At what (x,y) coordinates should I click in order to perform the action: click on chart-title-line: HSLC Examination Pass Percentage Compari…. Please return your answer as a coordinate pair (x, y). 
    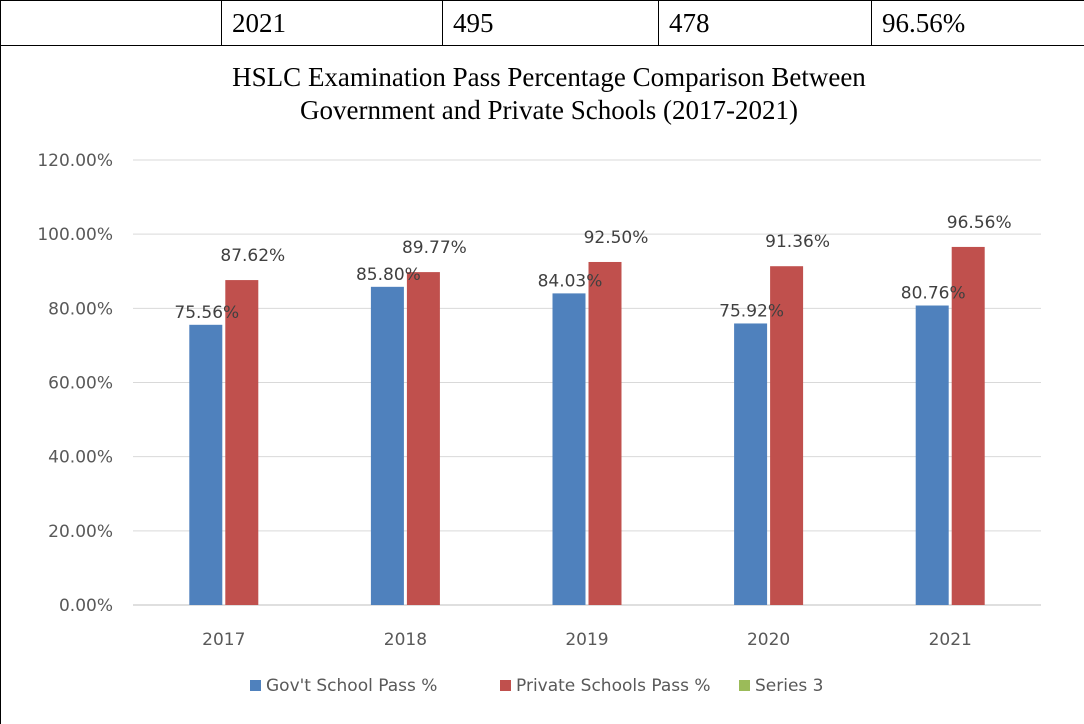
    Looking at the image, I should click on (549, 77).